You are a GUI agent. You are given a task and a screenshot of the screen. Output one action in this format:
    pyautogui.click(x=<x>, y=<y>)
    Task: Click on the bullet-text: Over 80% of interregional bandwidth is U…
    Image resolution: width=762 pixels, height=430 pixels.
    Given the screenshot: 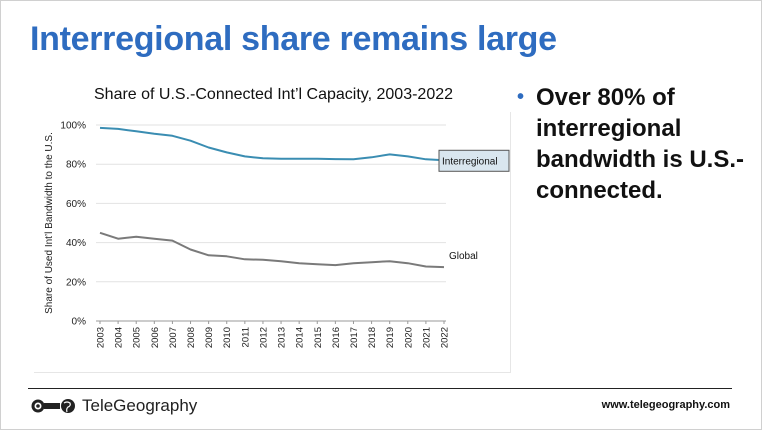 What is the action you would take?
    pyautogui.click(x=640, y=144)
    